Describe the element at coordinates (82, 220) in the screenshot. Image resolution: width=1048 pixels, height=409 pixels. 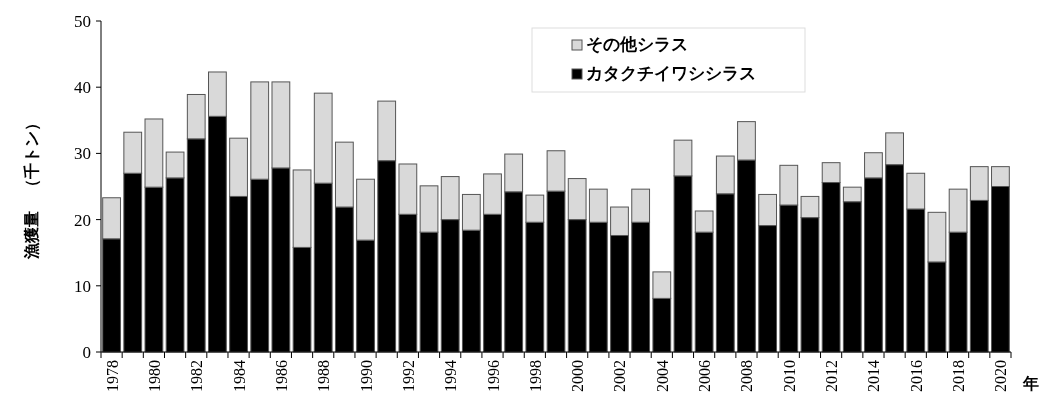
I see `y-tick-label: 20` at that location.